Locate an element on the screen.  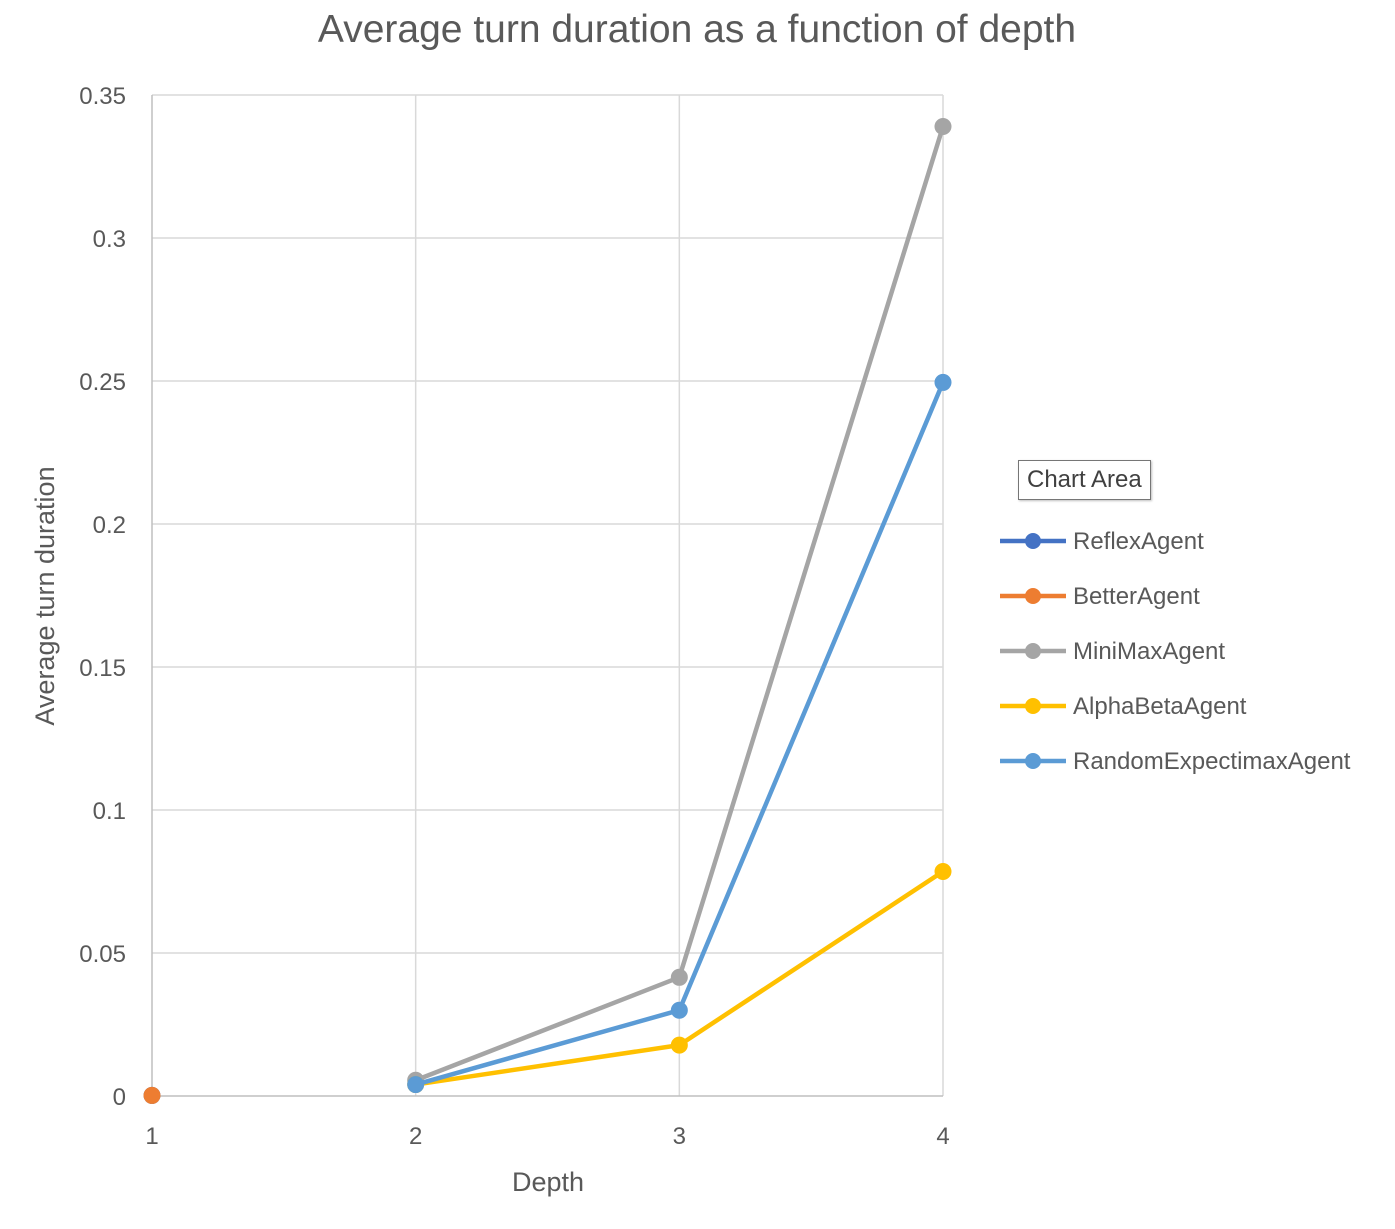
legend-item: MiniMaxAgent is located at coordinates (1112, 651).